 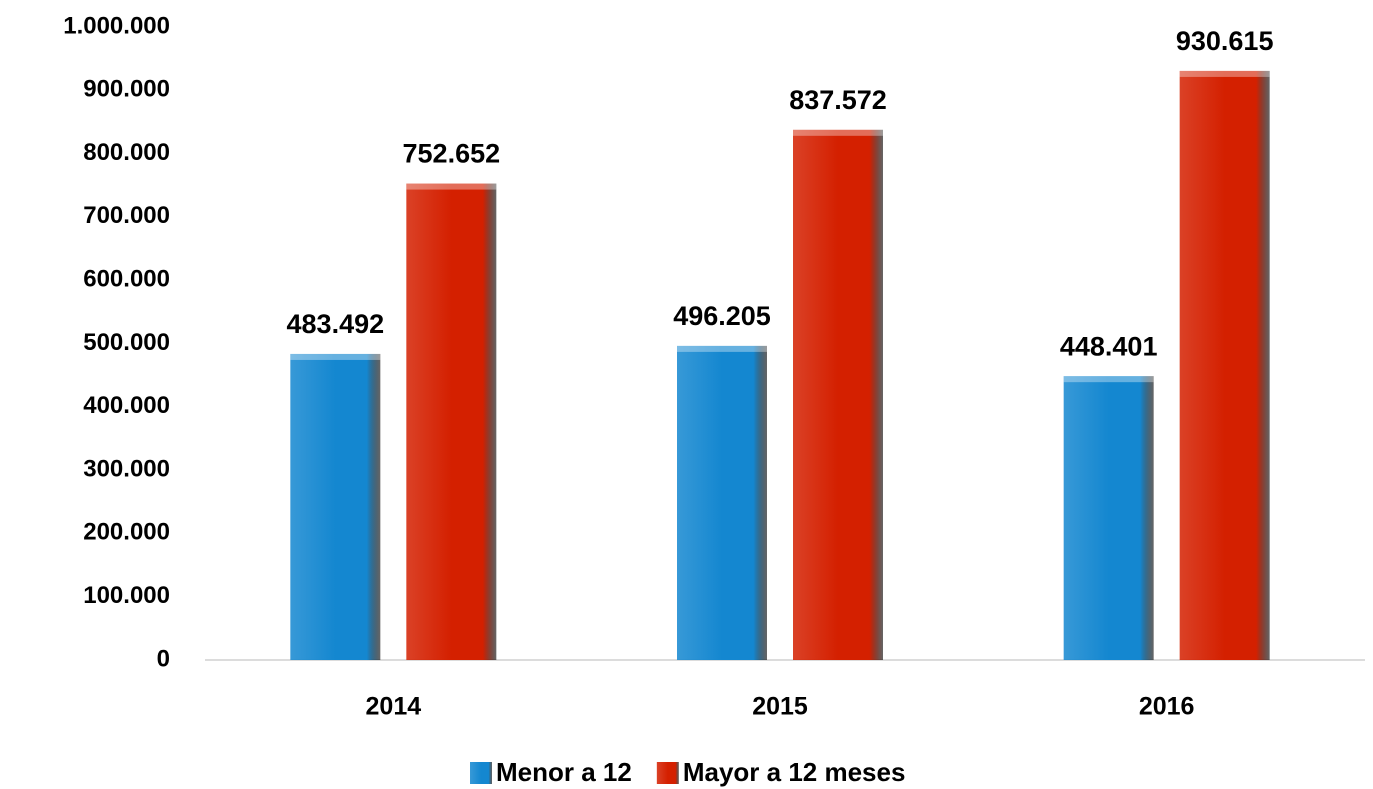 I want to click on y-tick-label: 300.000, so click(x=126, y=468).